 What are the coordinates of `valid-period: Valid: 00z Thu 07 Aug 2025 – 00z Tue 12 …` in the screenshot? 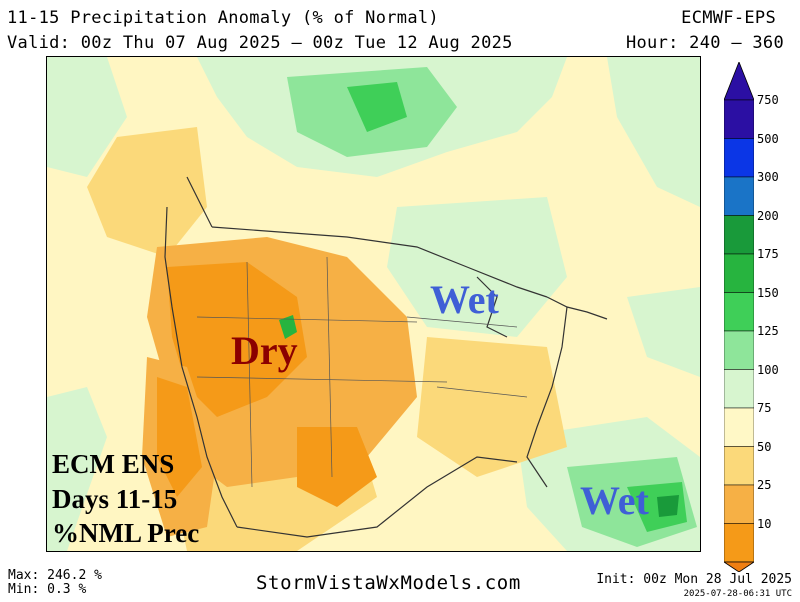 It's located at (260, 43).